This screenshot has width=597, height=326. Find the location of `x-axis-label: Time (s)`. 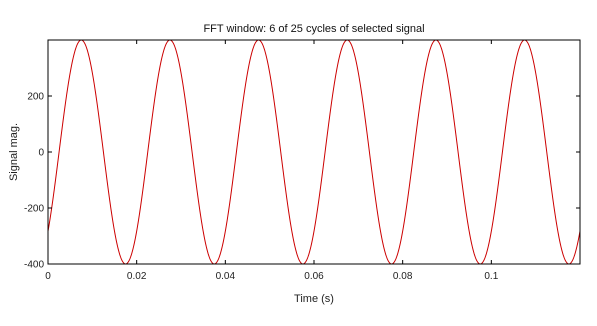

x-axis-label: Time (s) is located at coordinates (314, 299).